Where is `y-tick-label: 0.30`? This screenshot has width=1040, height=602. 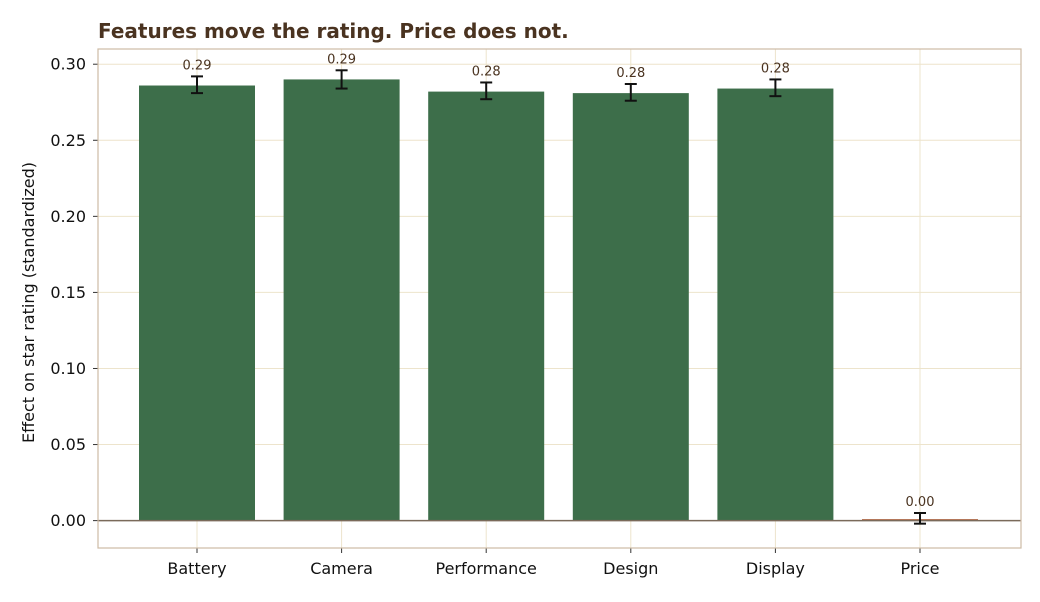
y-tick-label: 0.30 is located at coordinates (68, 64).